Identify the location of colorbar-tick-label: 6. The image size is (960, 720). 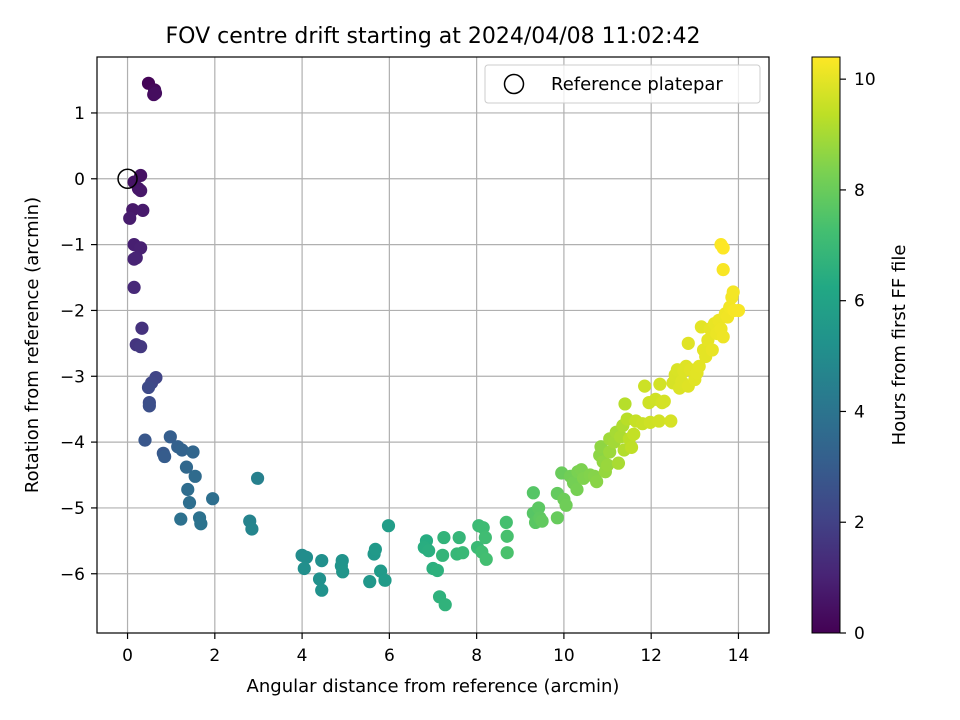
(859, 302).